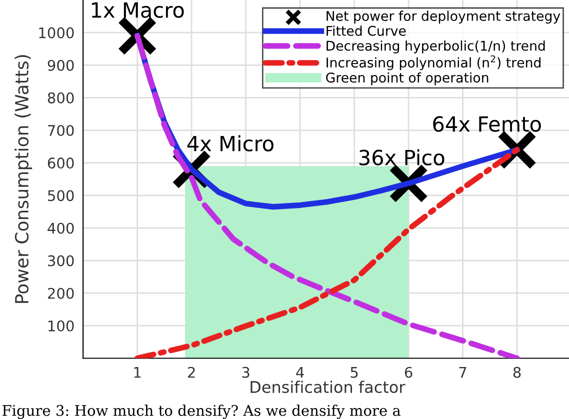 The image size is (569, 419). Describe the element at coordinates (401, 157) in the screenshot. I see `annotation: 36x Pico` at that location.